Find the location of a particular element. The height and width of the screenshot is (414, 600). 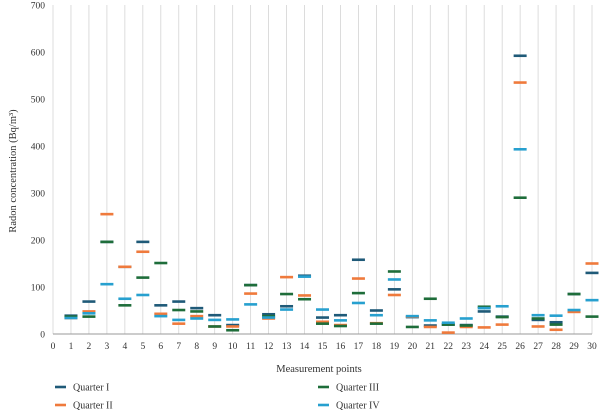

legend-item-4: Quarter IV is located at coordinates (349, 406).